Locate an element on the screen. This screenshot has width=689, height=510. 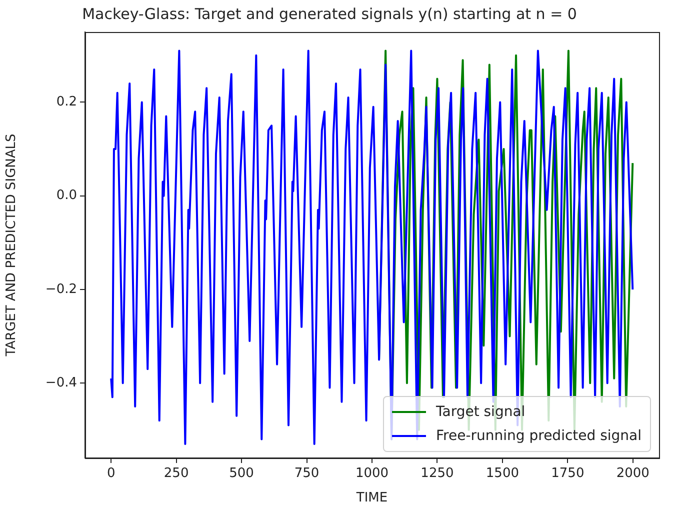
x-tick-label: 1000 is located at coordinates (372, 474).